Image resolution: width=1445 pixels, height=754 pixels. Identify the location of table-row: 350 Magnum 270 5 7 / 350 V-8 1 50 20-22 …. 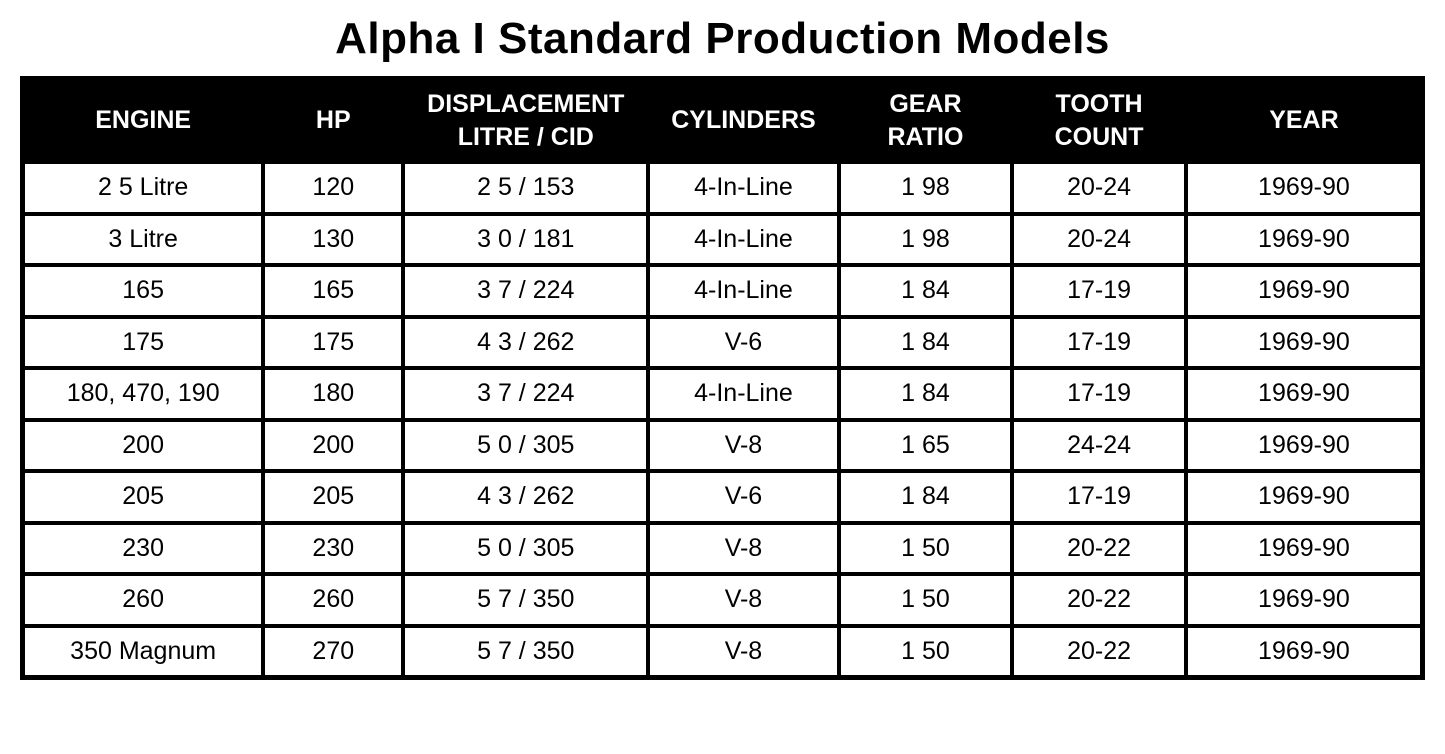
(722, 651).